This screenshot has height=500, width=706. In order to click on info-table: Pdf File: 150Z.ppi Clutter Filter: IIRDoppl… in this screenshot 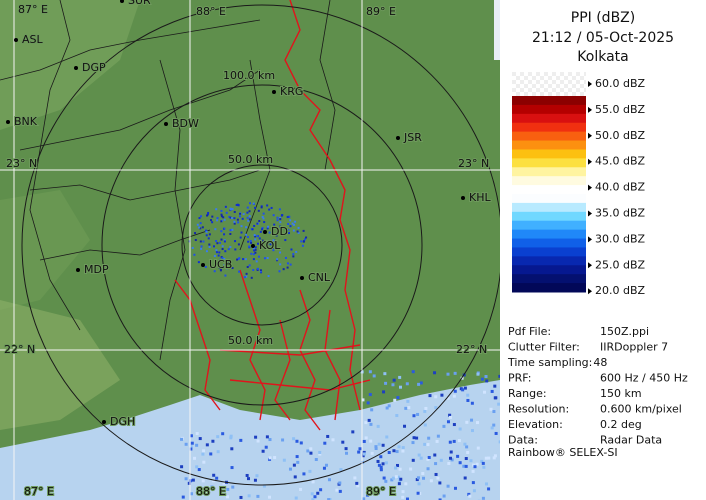, I will do `click(597, 386)`.